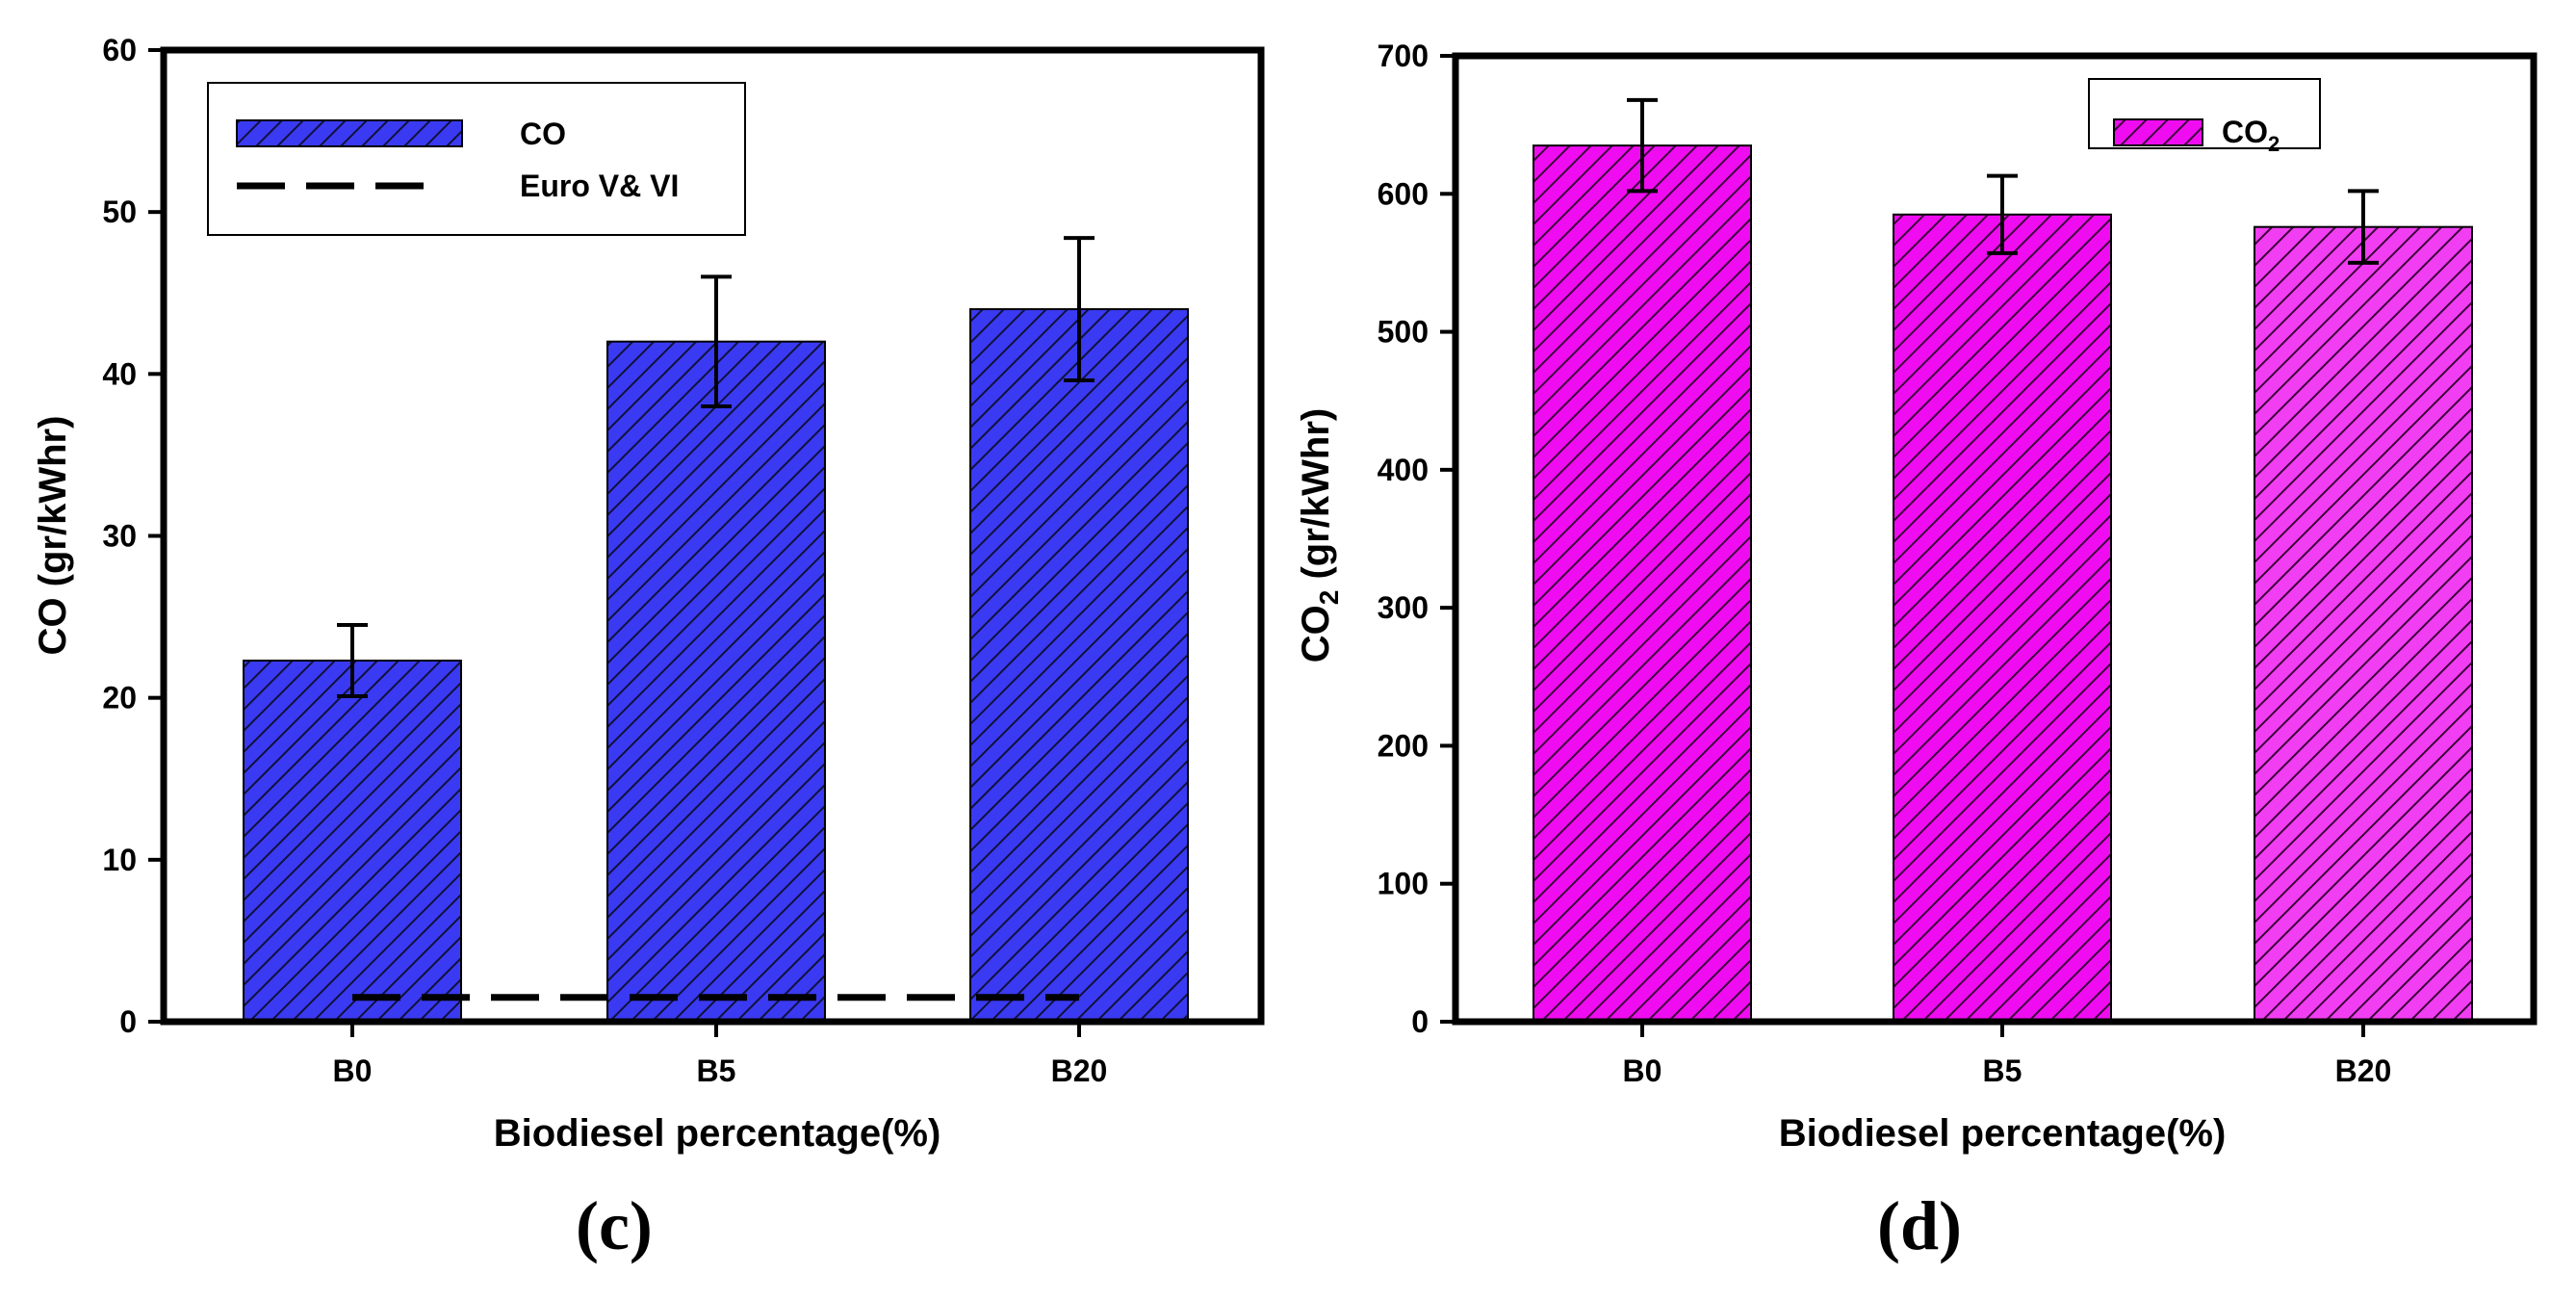 This screenshot has height=1300, width=2576. What do you see at coordinates (120, 698) in the screenshot?
I see `c-y-tick-label: 20` at bounding box center [120, 698].